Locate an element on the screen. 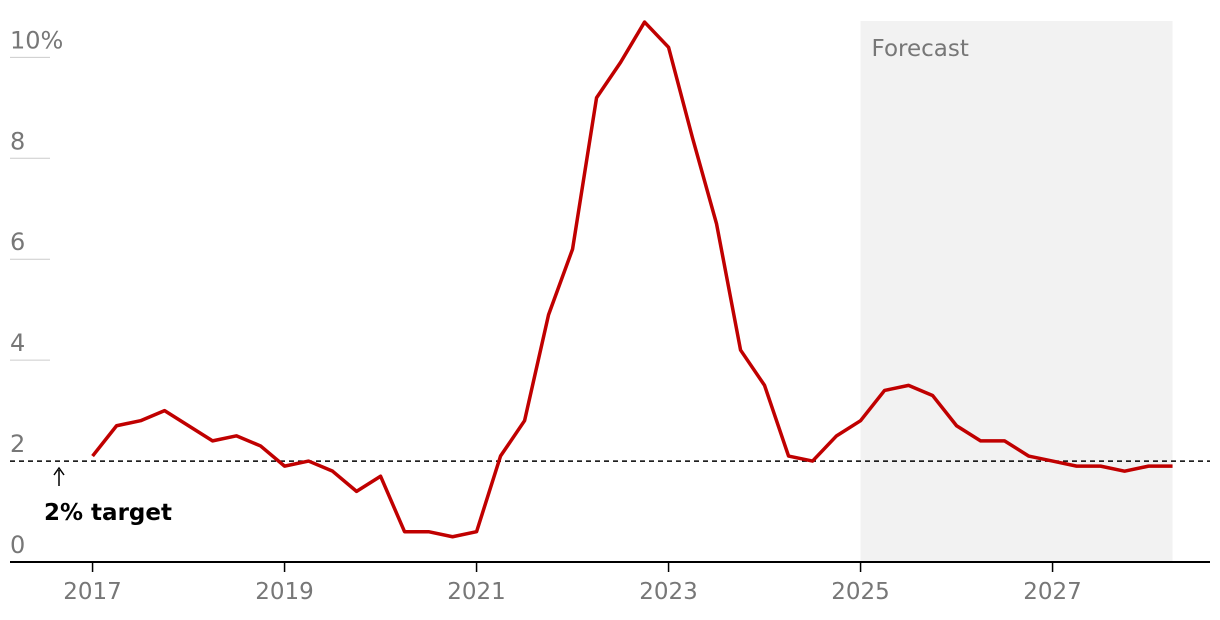  forecast-label: Forecast is located at coordinates (920, 49).